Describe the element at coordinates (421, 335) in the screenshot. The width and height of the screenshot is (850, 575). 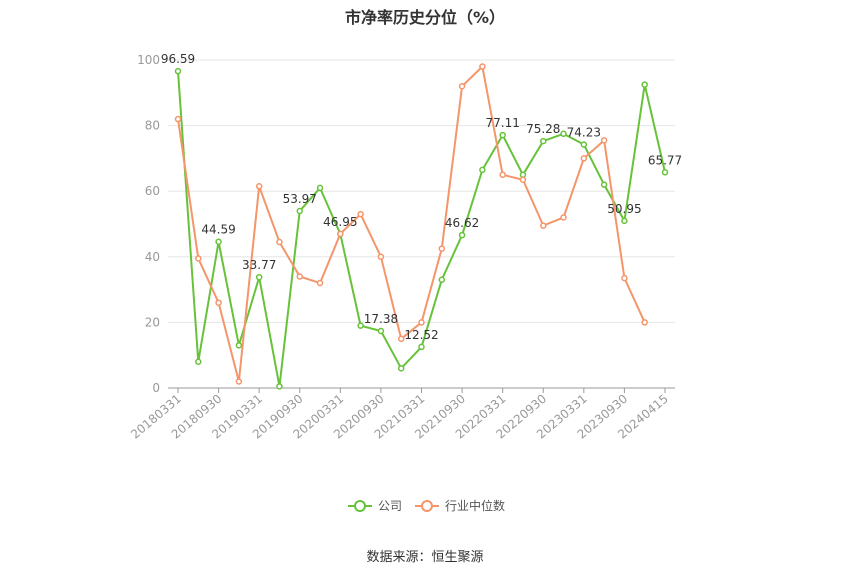
I see `data-label: 12.52` at that location.